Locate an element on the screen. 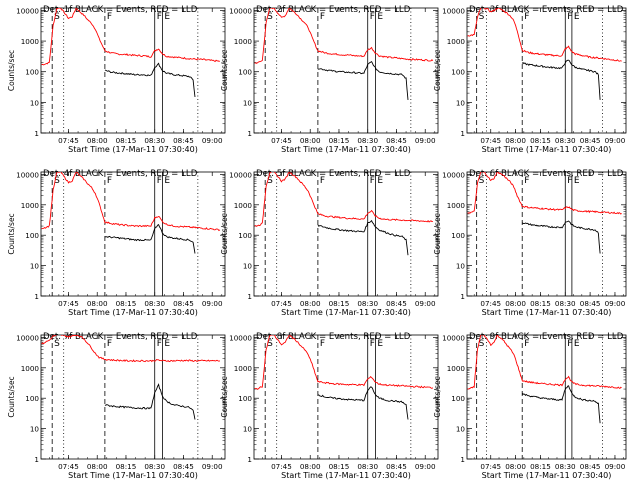 The image size is (640, 480). chart-title: Det. 3f BLACK = Events, RED = LLD is located at coordinates (546, 10).